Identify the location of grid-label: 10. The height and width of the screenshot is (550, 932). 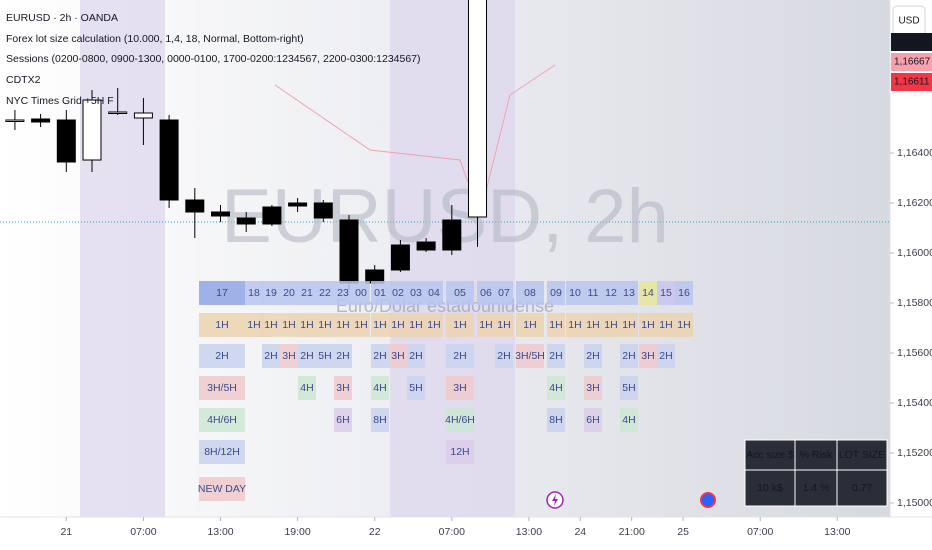
(575, 293).